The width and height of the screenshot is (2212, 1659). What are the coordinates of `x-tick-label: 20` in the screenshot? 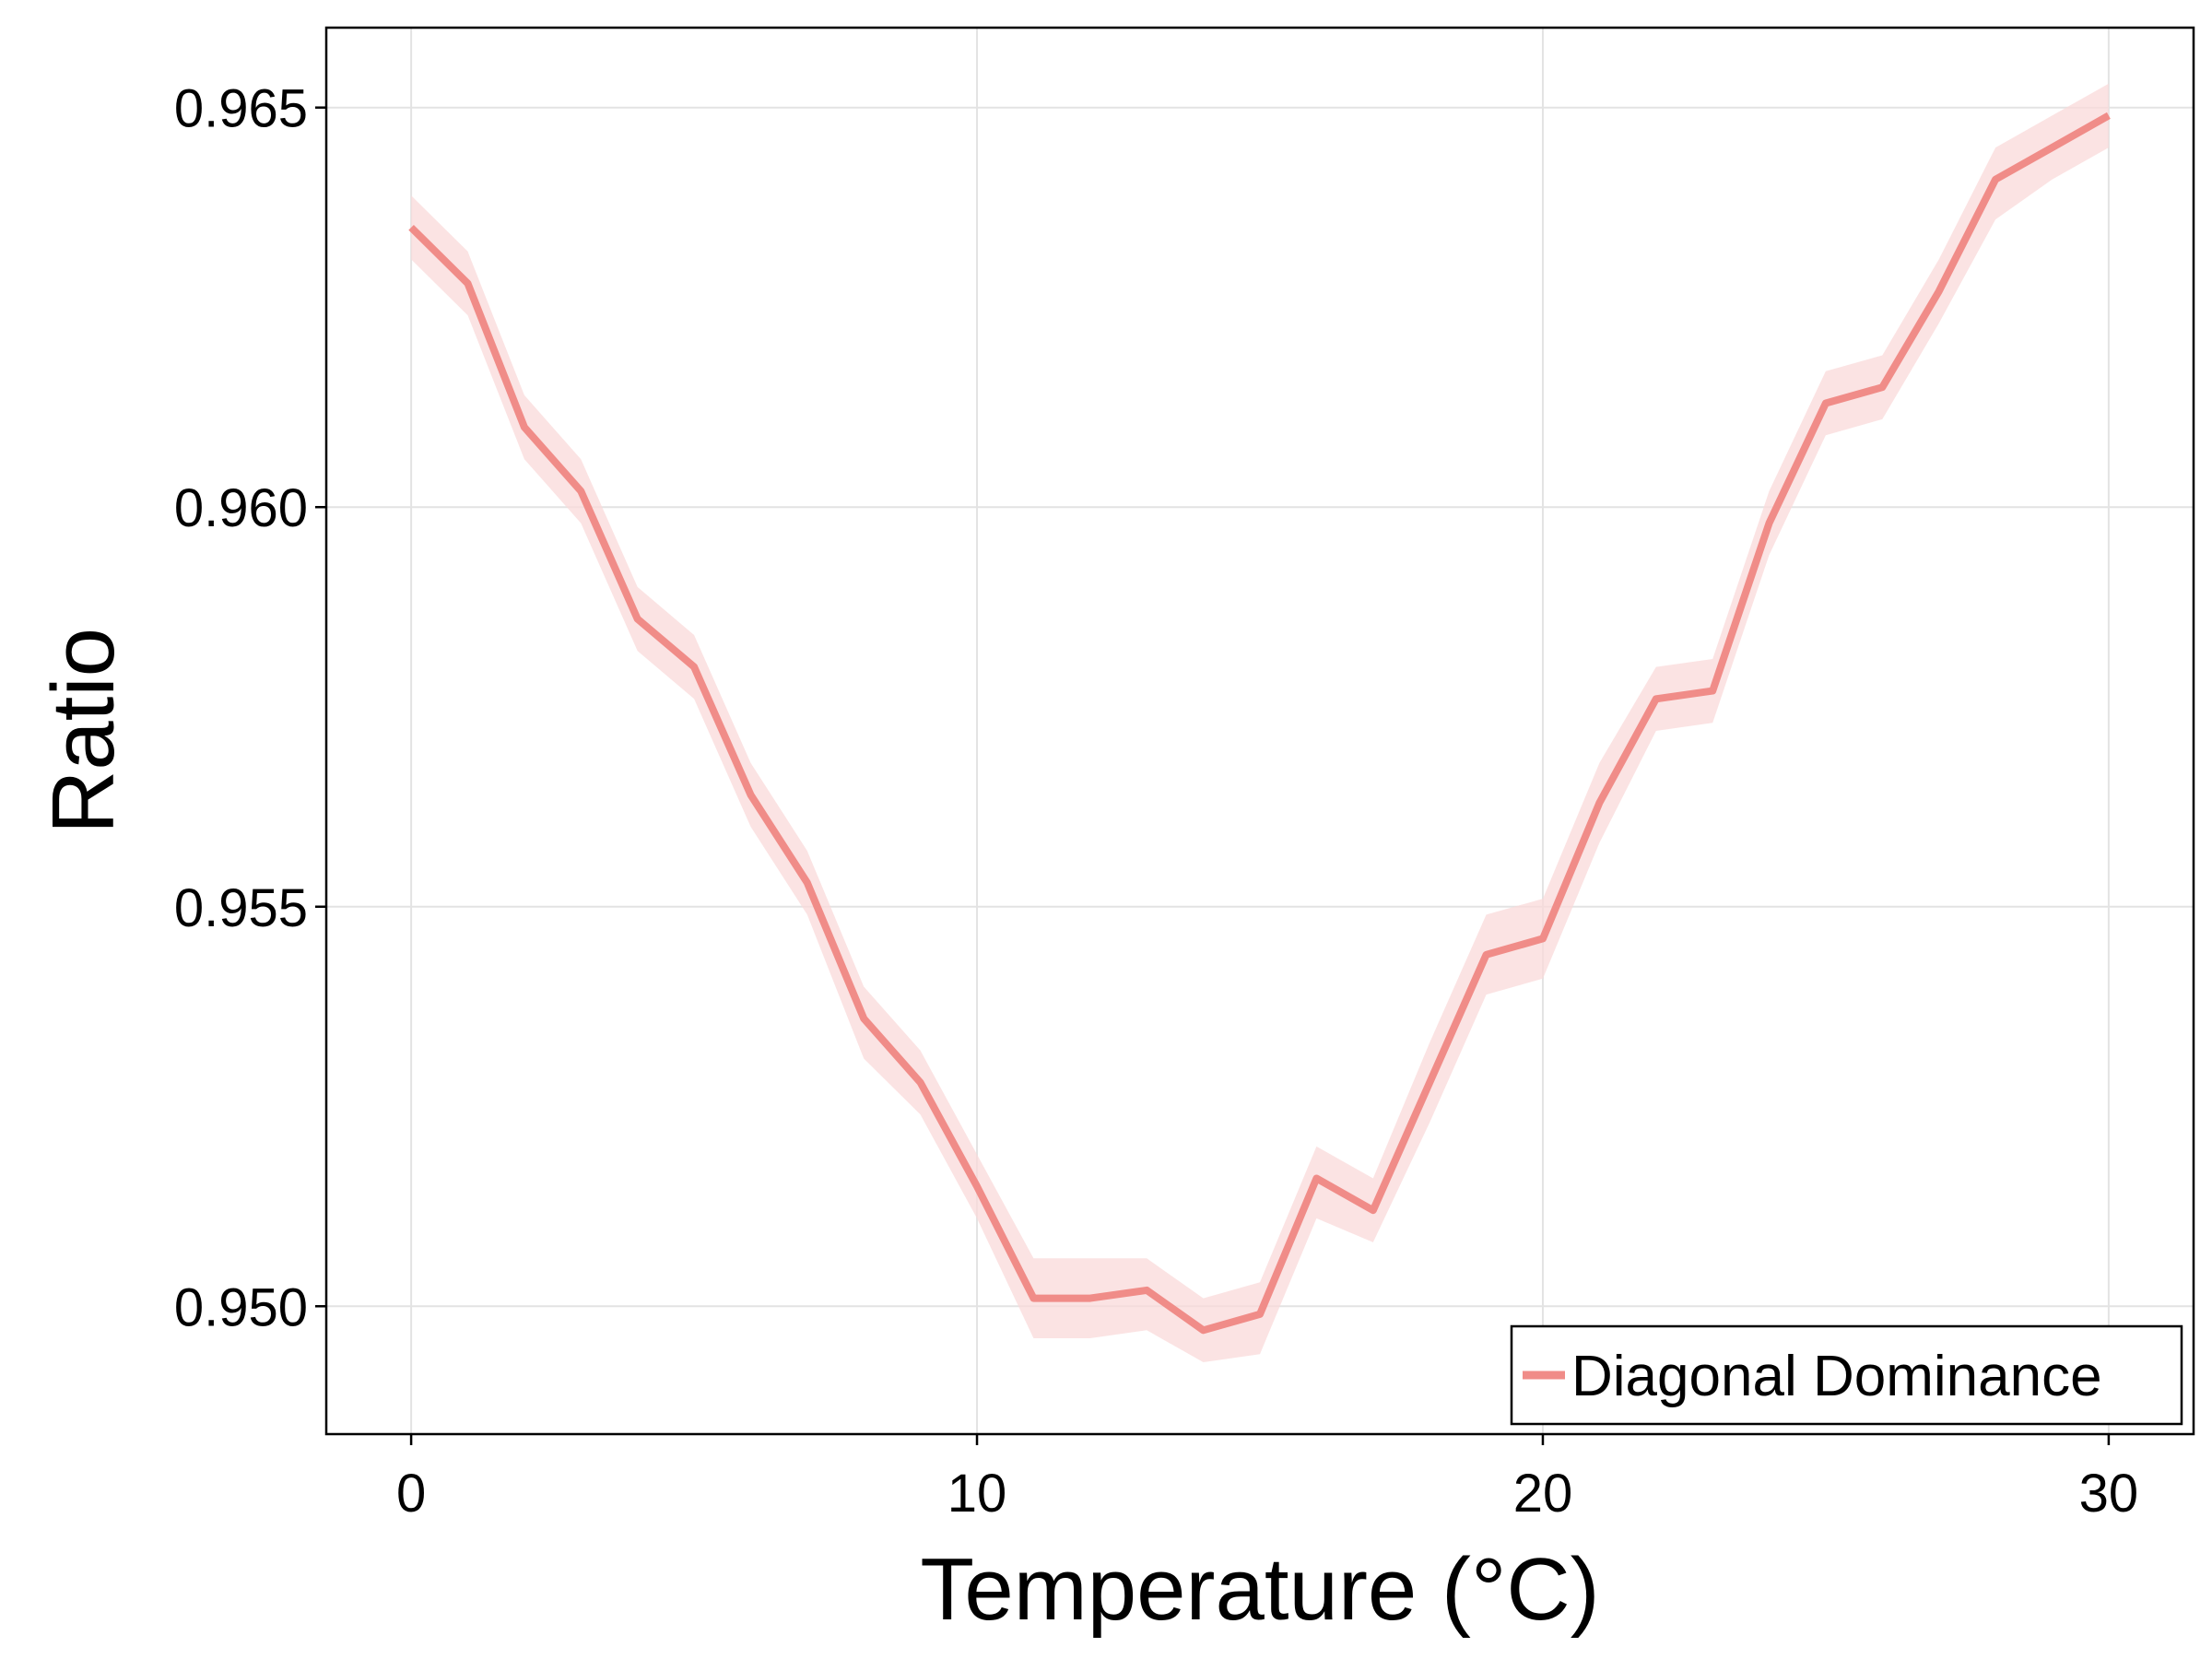 It's located at (1543, 1494).